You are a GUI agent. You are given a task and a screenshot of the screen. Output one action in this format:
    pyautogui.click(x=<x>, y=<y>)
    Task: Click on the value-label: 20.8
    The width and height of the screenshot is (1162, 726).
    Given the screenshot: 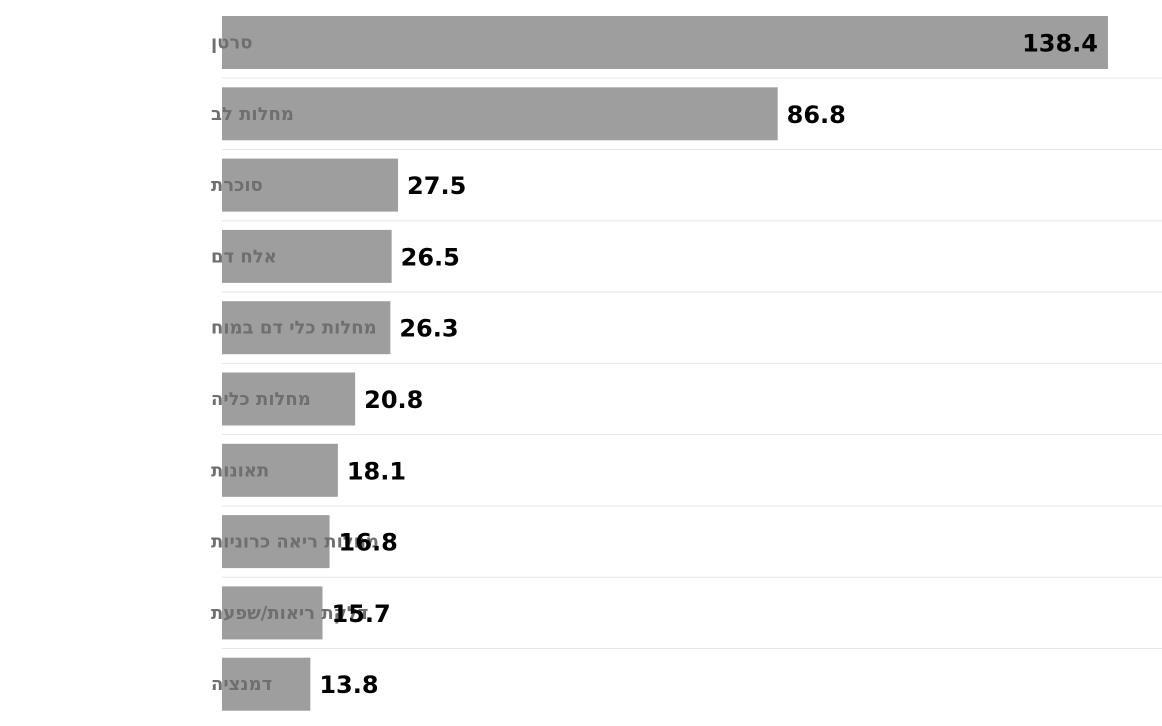 What is the action you would take?
    pyautogui.click(x=393, y=400)
    